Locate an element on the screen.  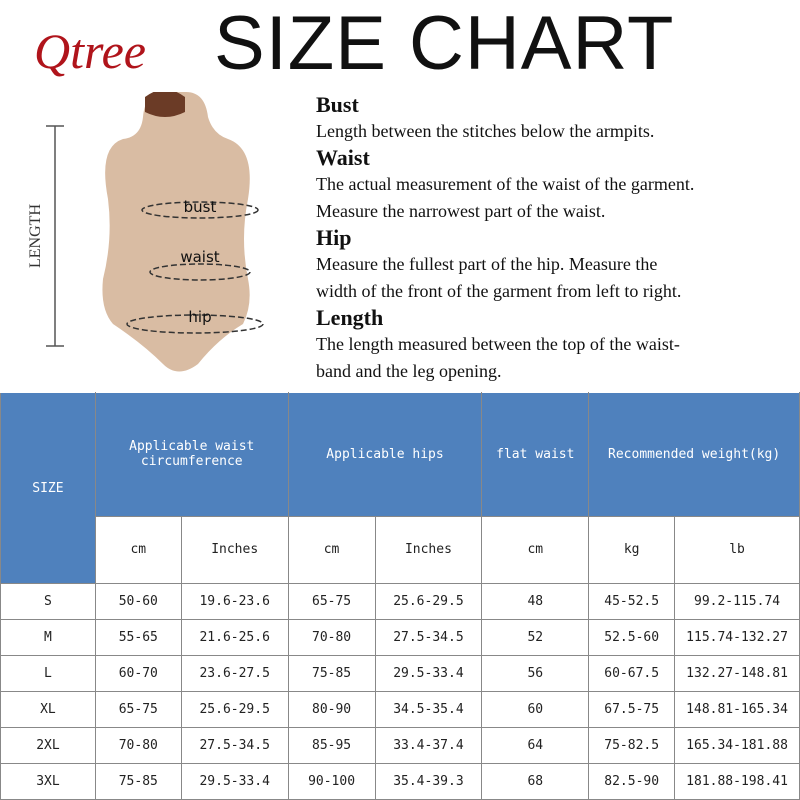
value-cell: 165.34-181.88 is located at coordinates (737, 745).